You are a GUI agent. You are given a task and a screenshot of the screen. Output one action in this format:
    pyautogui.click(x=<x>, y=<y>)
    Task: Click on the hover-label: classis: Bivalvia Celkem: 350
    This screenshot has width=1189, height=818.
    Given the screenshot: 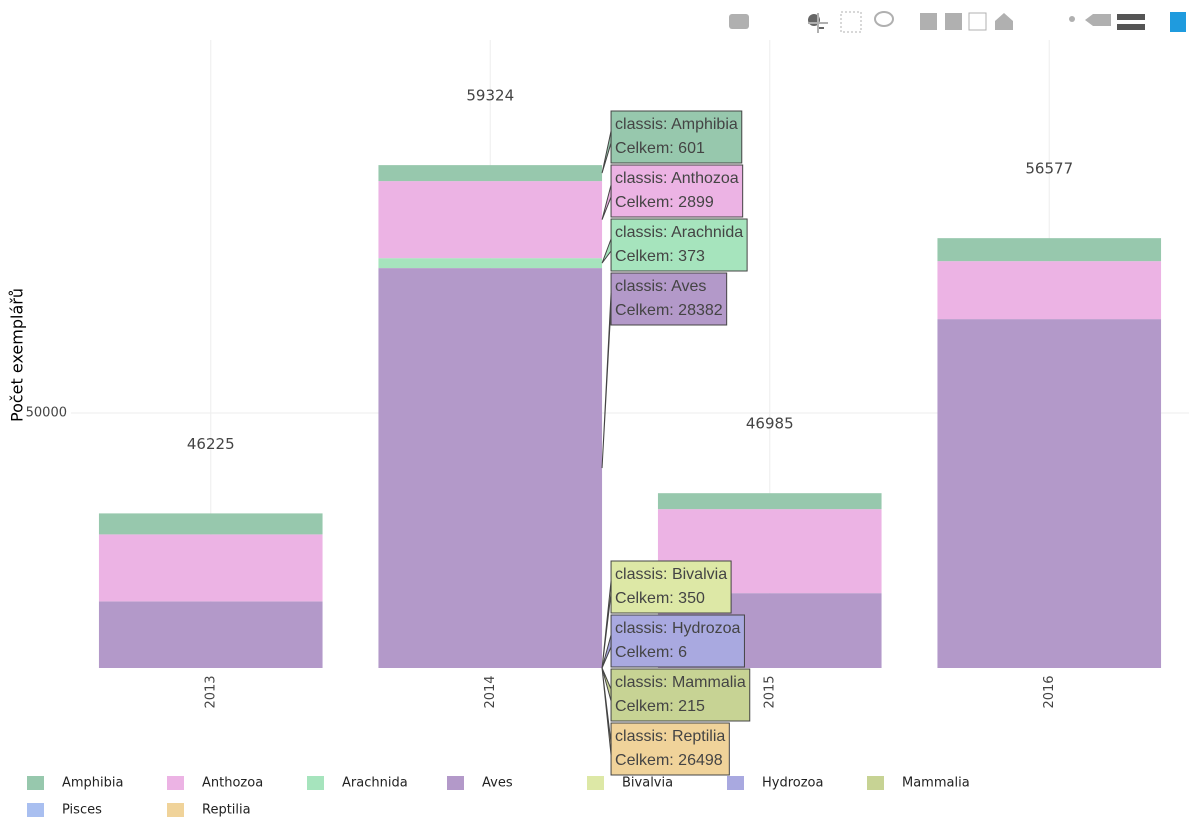 What is the action you would take?
    pyautogui.click(x=666, y=614)
    